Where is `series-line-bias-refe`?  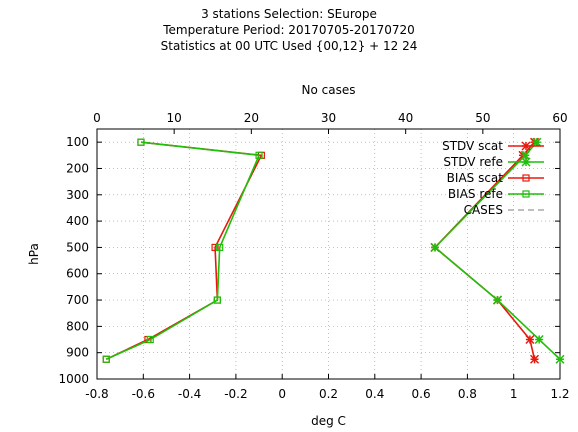
series-line-bias-refe is located at coordinates (183, 250).